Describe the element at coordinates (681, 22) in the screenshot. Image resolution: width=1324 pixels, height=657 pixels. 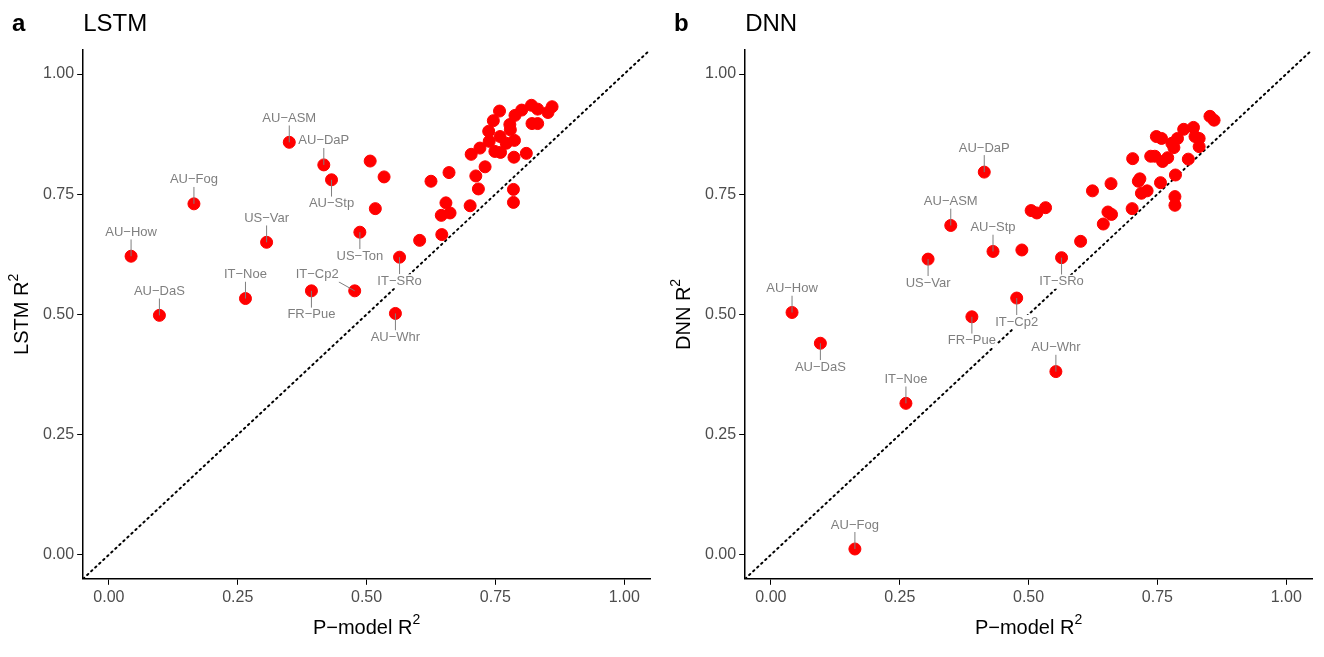
I see `text: b` at that location.